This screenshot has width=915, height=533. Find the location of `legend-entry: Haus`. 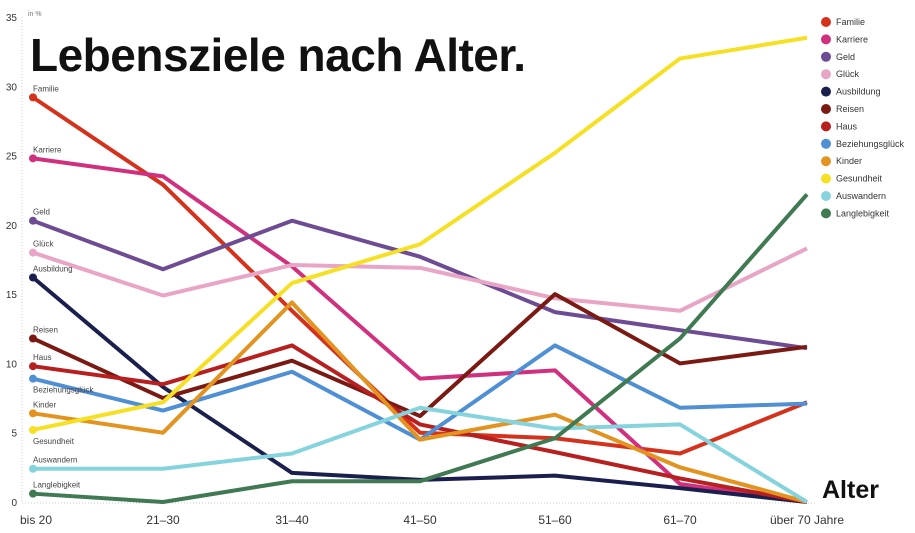

legend-entry: Haus is located at coordinates (847, 126).